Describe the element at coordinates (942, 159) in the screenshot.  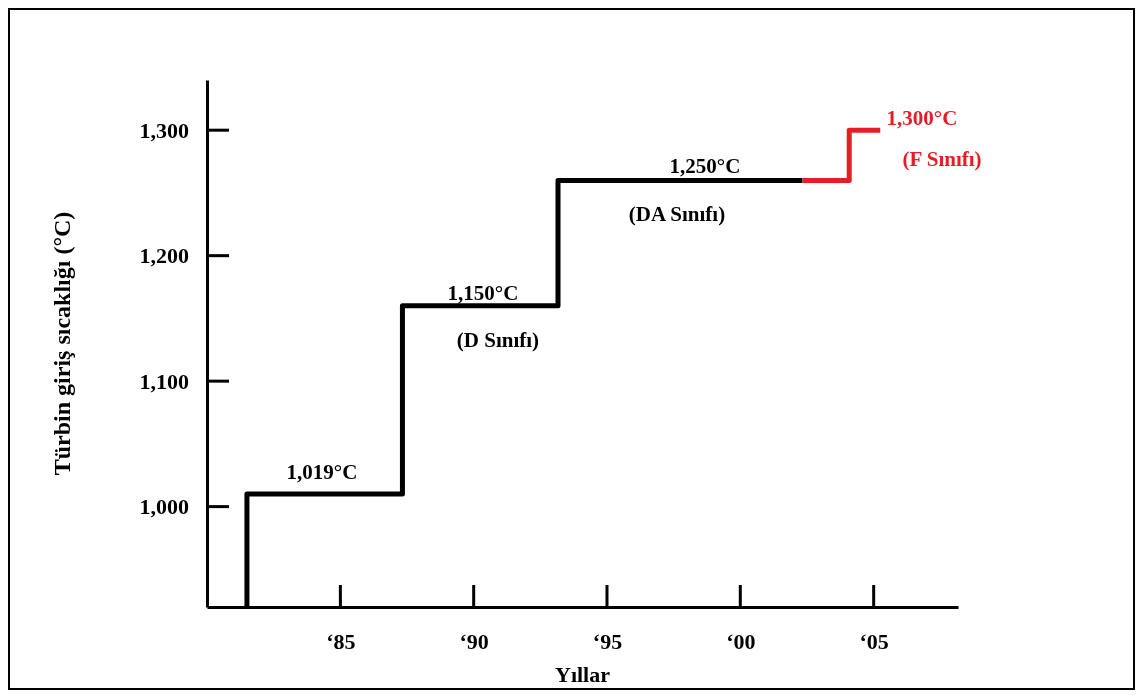
I see `annotation: (F Sınıfı)` at that location.